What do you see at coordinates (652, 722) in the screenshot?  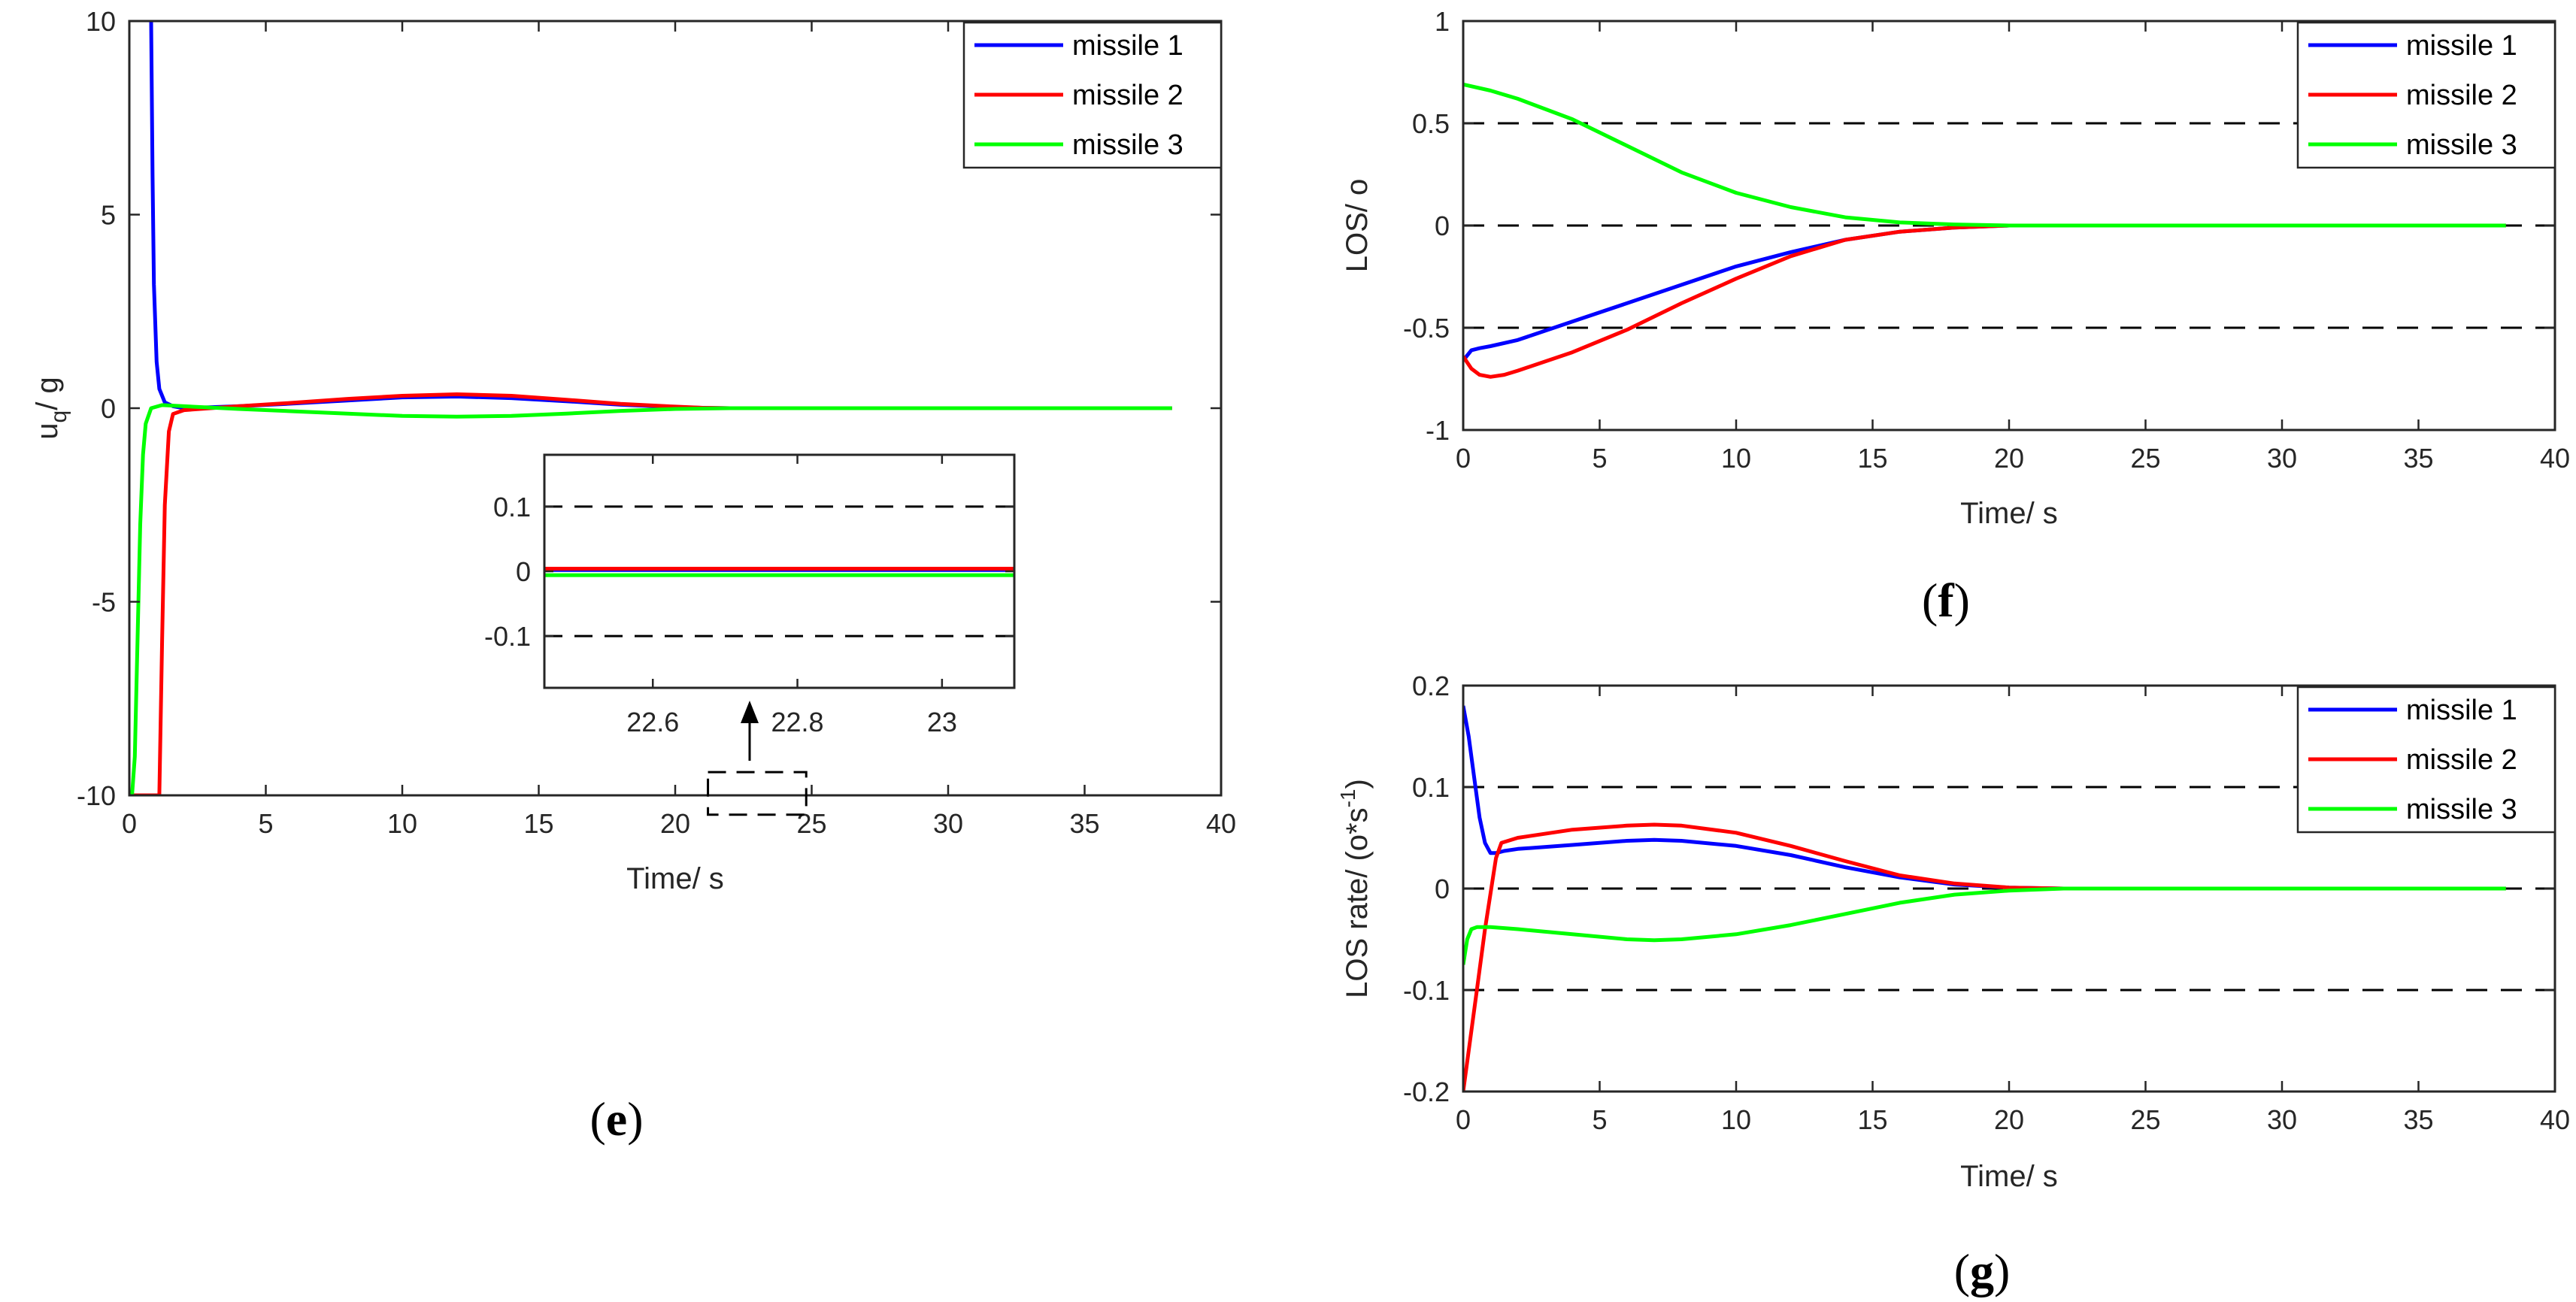 I see `inset-xtick-label-0: 22.6` at bounding box center [652, 722].